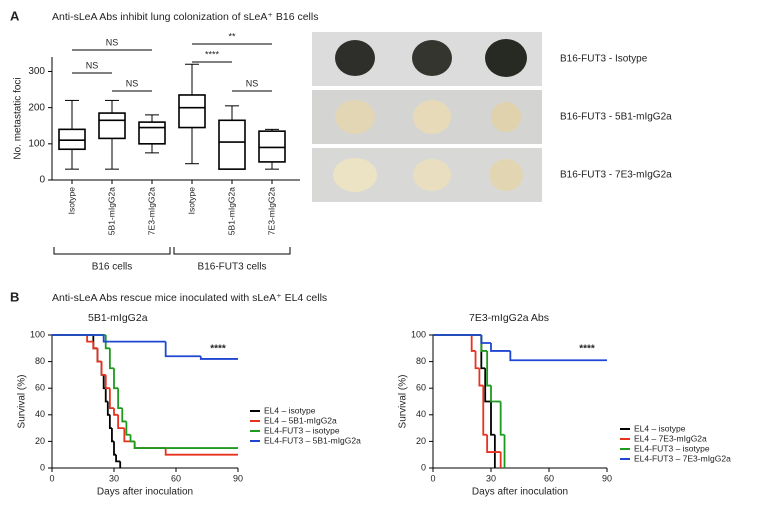 This screenshot has width=765, height=507. Describe the element at coordinates (616, 117) in the screenshot. I see `image-label: B16-FUT3 - 5B1-mIgG2a` at that location.